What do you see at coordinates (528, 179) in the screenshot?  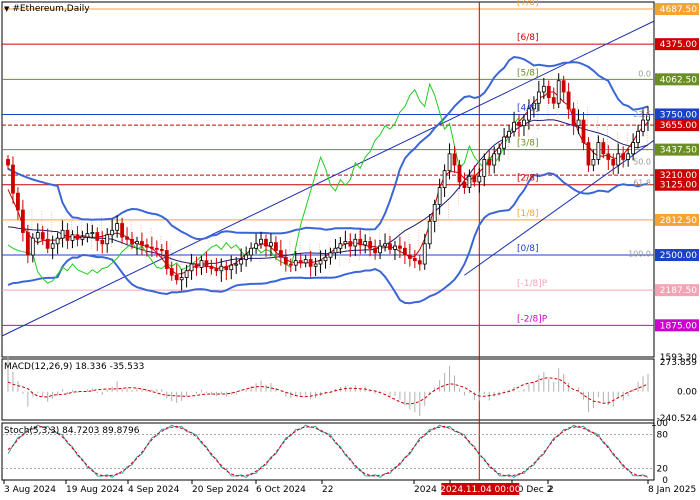 I see `murrey-label: [2/8]` at bounding box center [528, 179].